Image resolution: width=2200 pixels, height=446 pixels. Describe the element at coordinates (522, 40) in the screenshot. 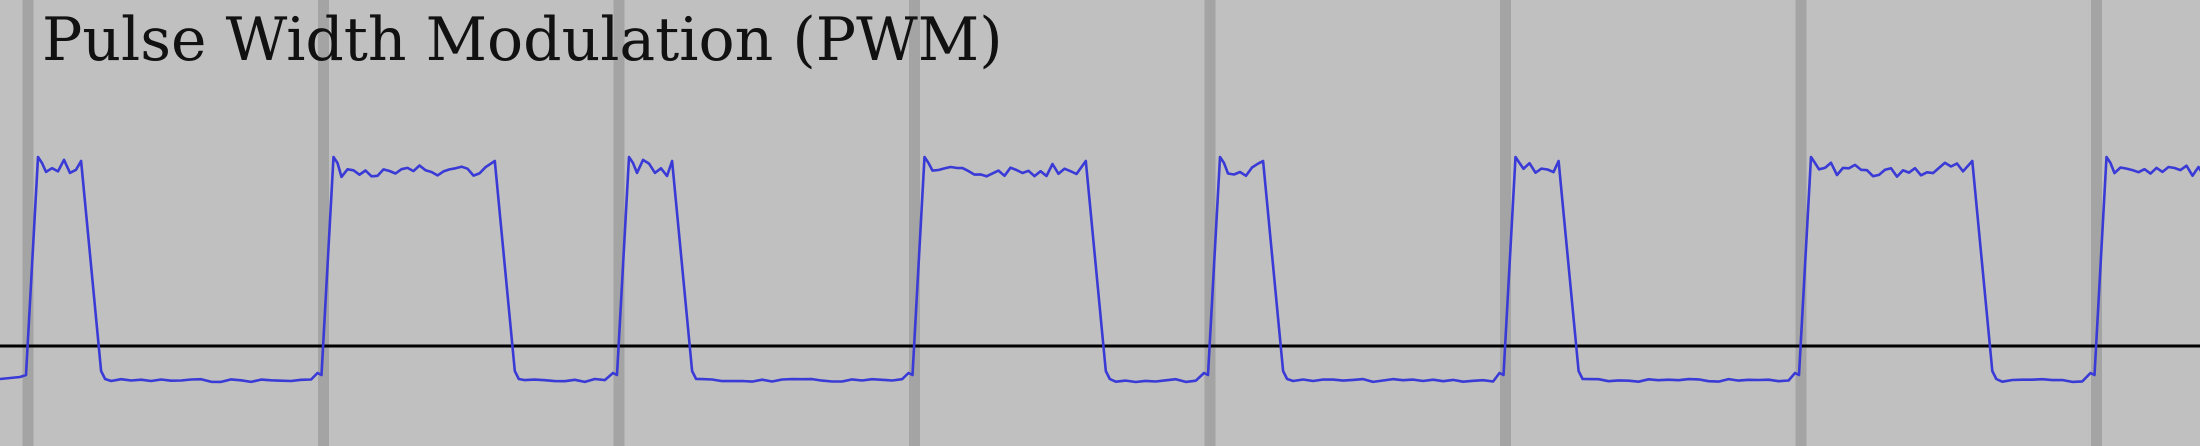

I see `diagram-title: Pulse Width Modulation (PWM)` at that location.